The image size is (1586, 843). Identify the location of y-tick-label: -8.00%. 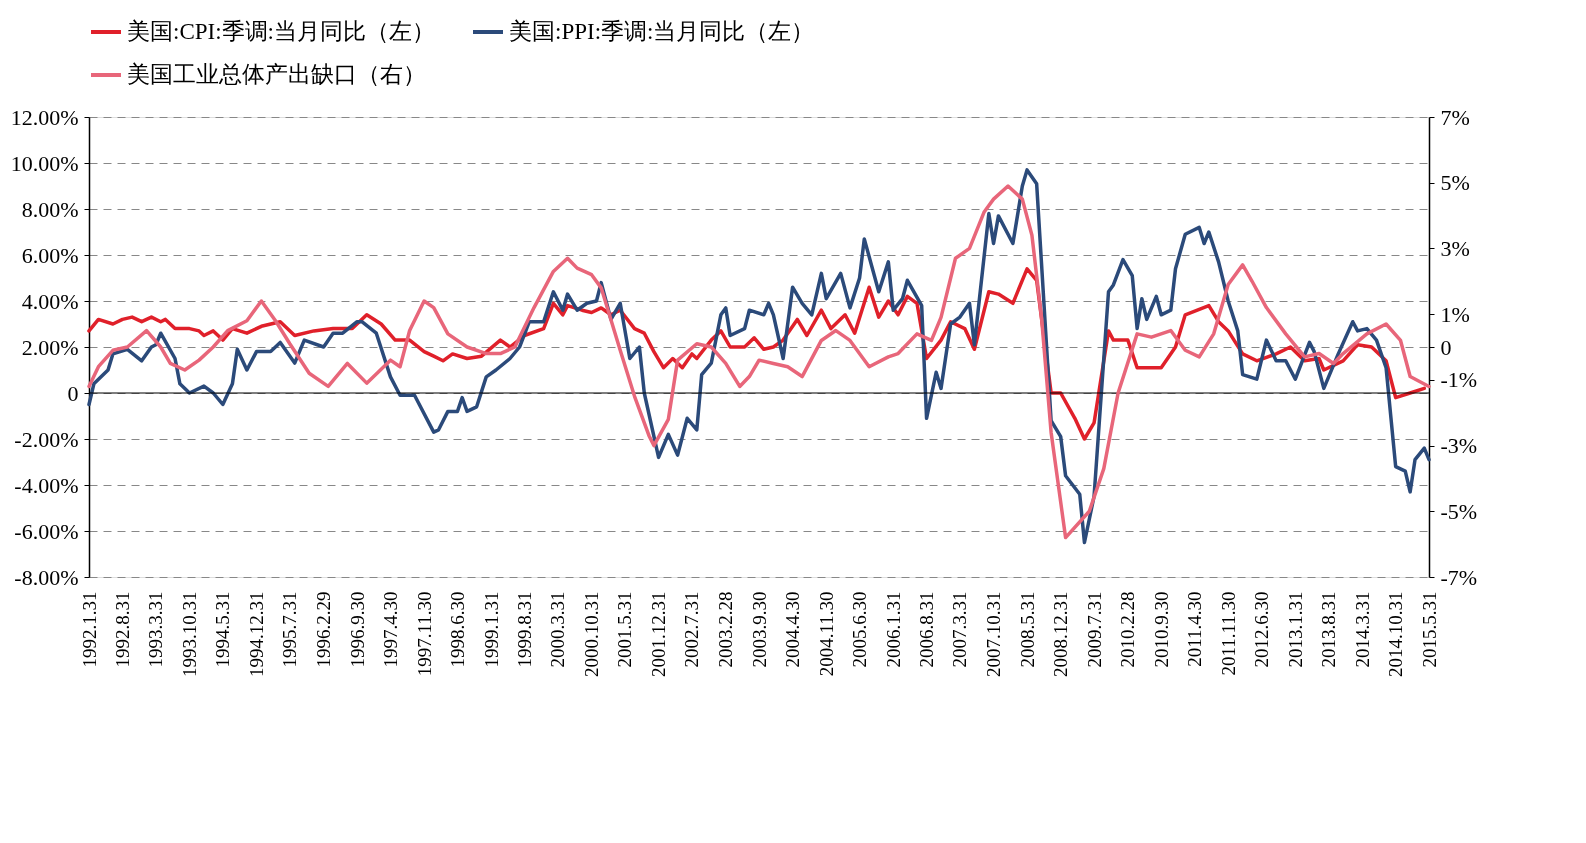
(46, 577).